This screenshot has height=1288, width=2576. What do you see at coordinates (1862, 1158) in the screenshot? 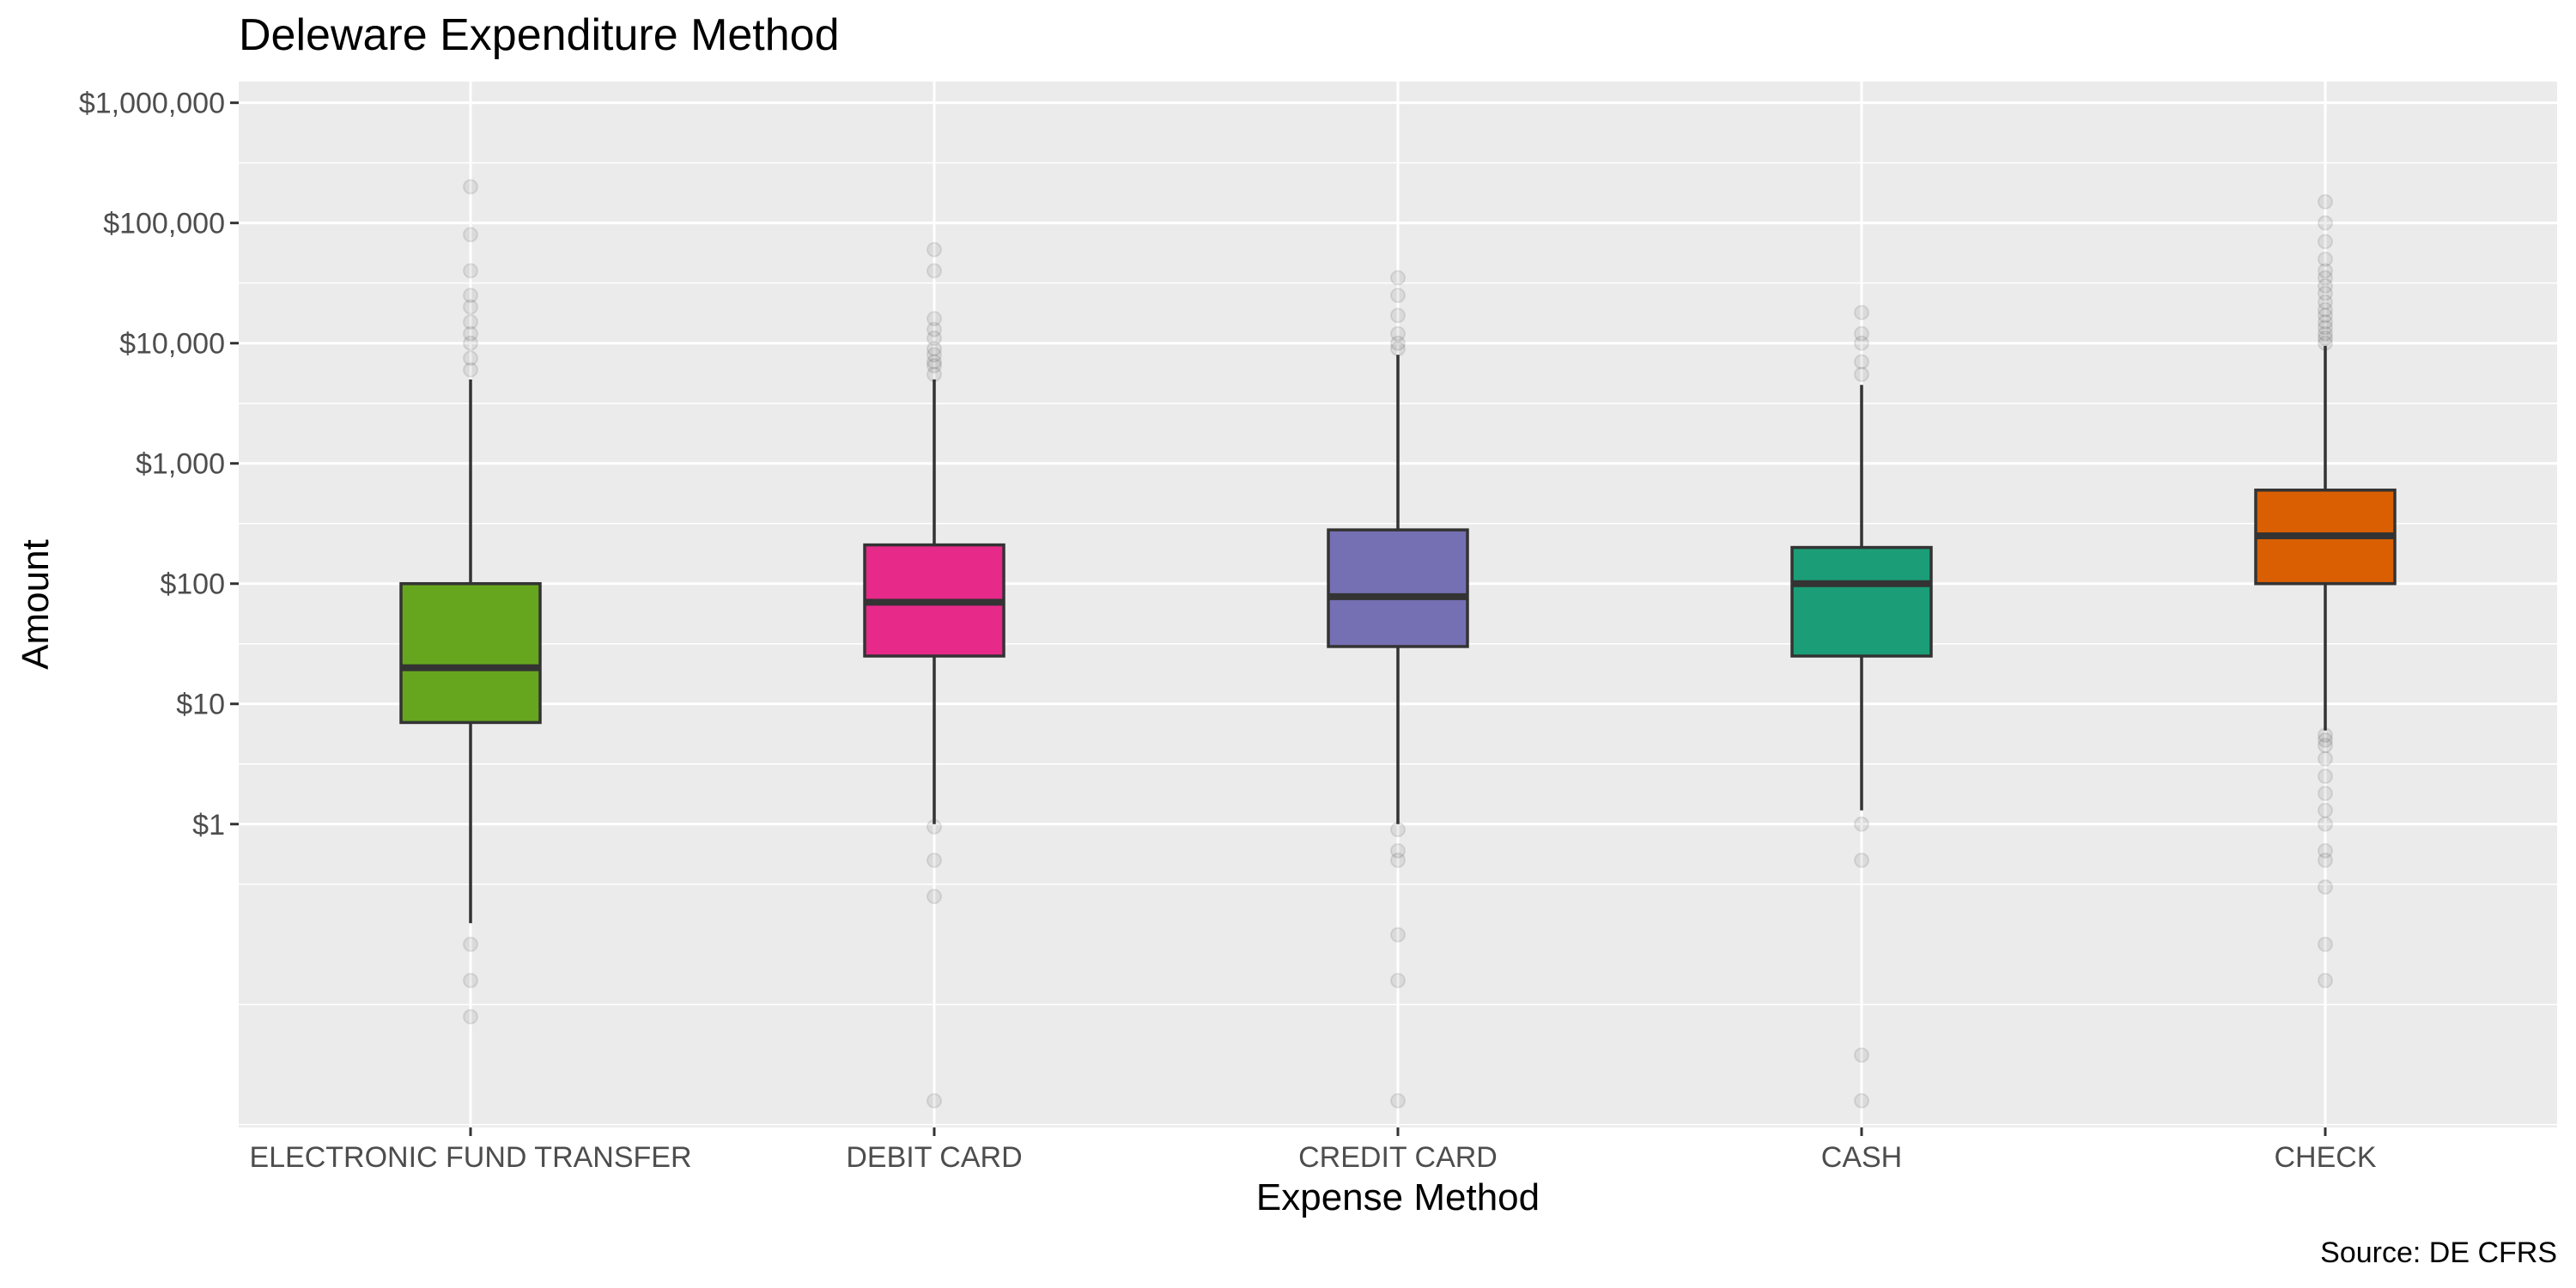
I see `x-tick-label: CASH` at bounding box center [1862, 1158].